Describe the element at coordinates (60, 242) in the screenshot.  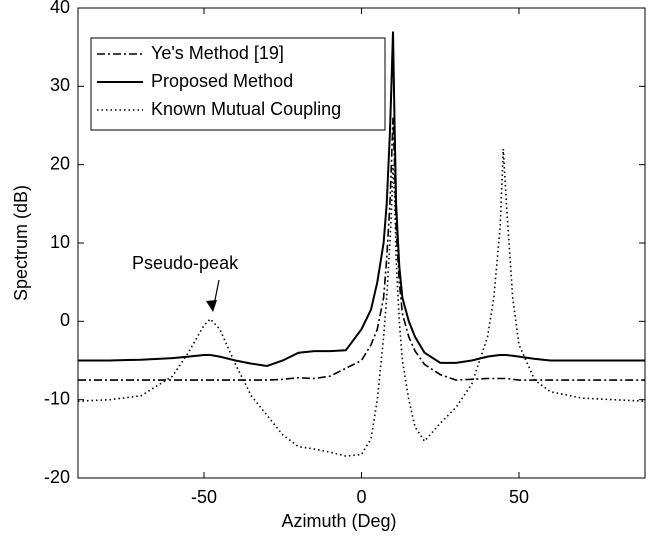
I see `y-tick-label: 10` at that location.